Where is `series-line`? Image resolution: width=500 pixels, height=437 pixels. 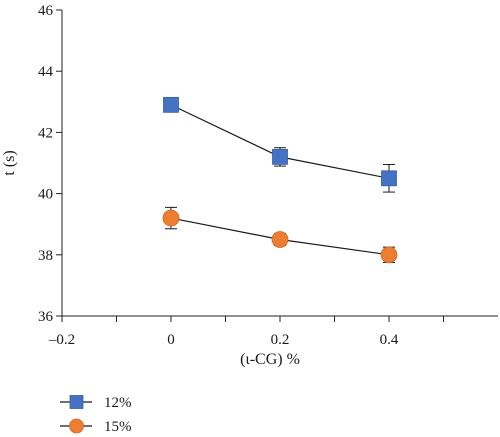
series-line is located at coordinates (280, 141).